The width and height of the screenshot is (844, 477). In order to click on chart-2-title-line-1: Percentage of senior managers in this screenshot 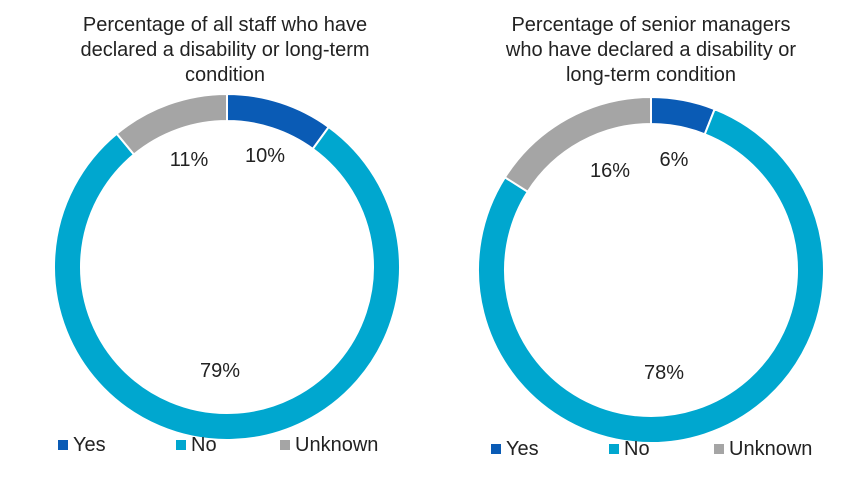, I will do `click(650, 25)`.